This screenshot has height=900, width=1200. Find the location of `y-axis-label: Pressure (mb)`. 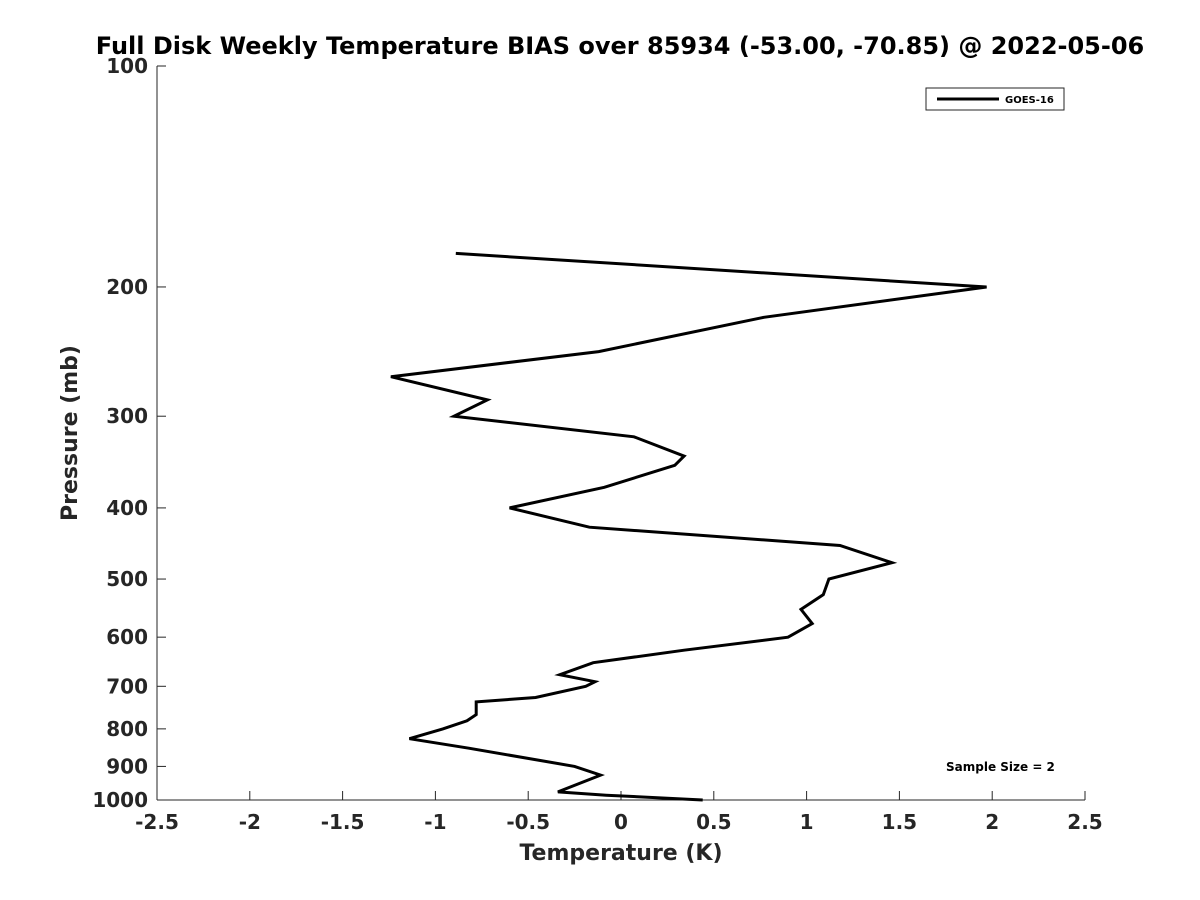

y-axis-label: Pressure (mb) is located at coordinates (70, 433).